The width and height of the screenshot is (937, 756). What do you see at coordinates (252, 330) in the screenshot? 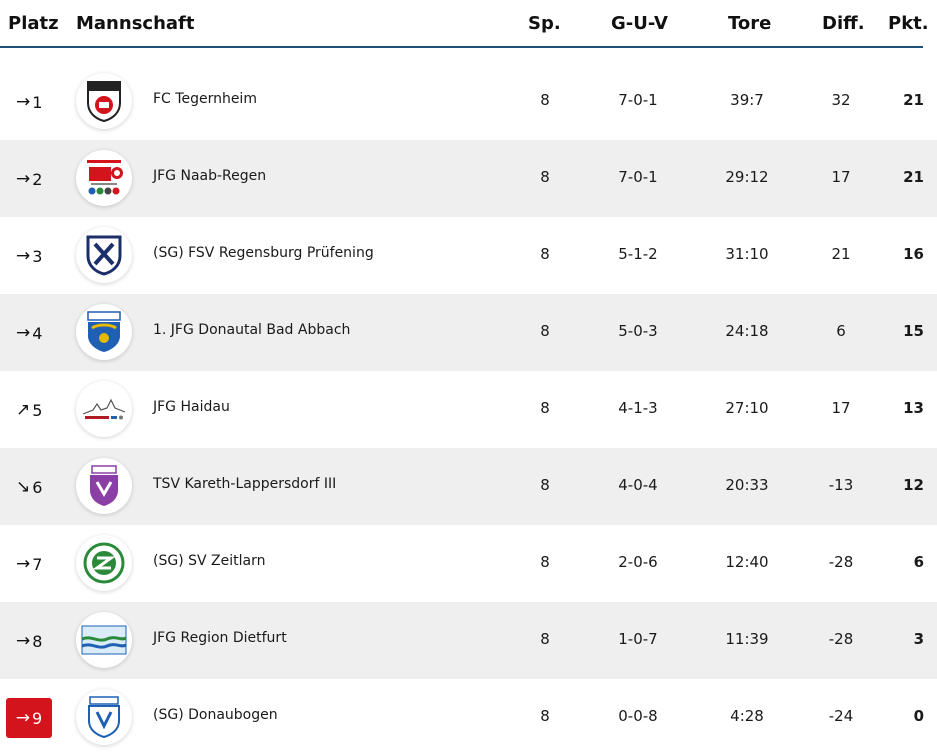
I see `team-name: 1. JFG Donautal Bad Abbach` at bounding box center [252, 330].